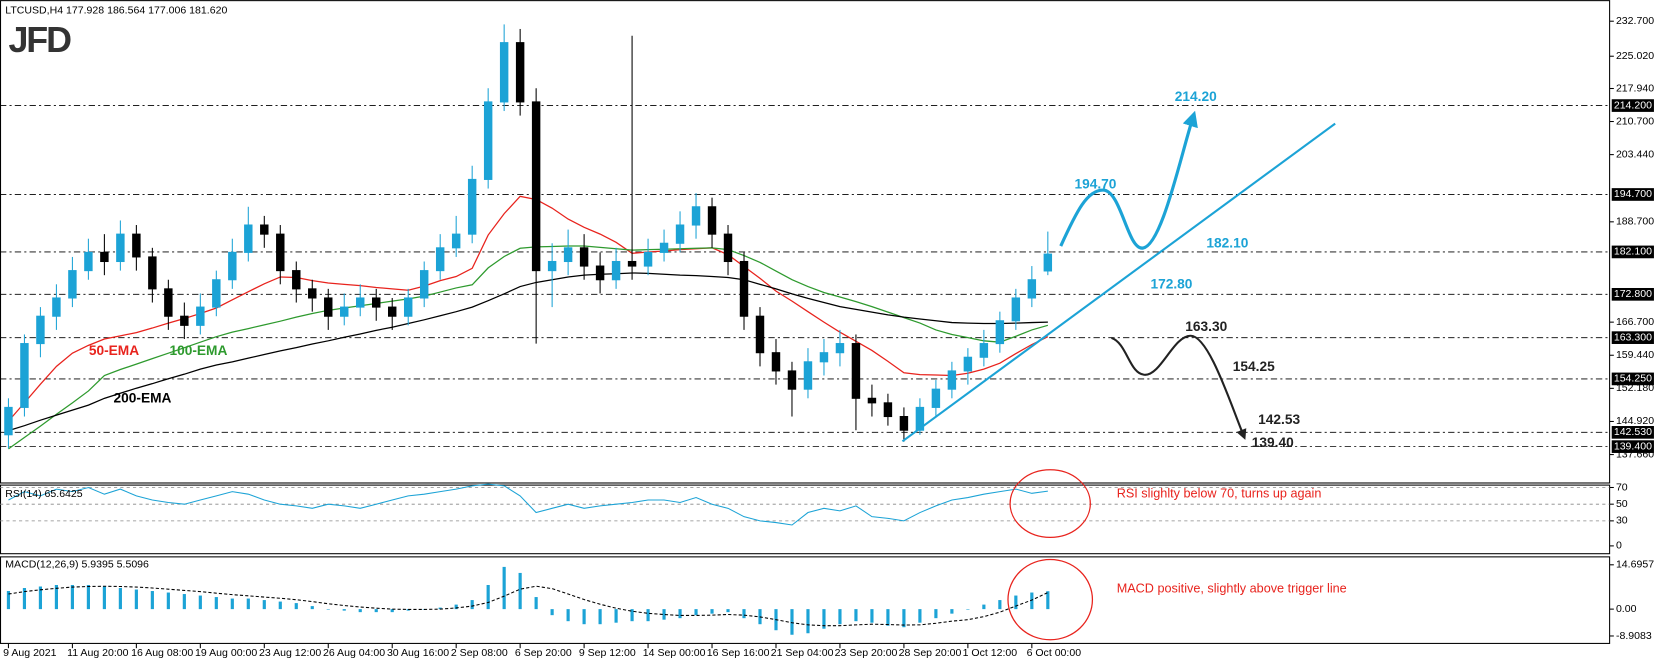 Image resolution: width=1655 pixels, height=662 pixels. I want to click on logo: JFD, so click(39, 40).